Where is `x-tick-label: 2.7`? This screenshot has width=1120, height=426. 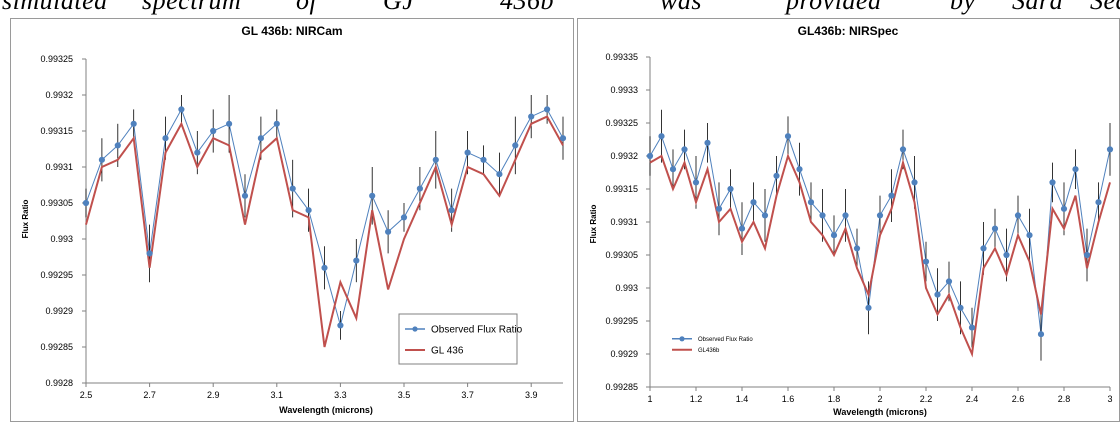
x-tick-label: 2.7 is located at coordinates (149, 395).